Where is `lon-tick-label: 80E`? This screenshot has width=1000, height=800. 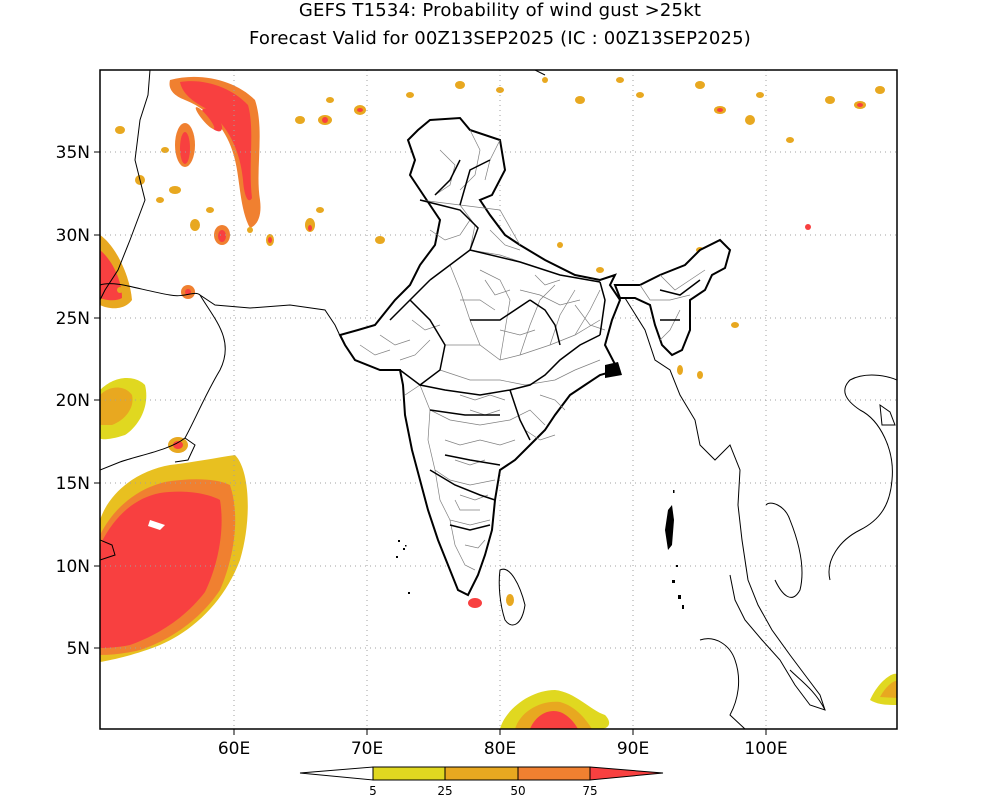
lon-tick-label: 80E is located at coordinates (500, 749).